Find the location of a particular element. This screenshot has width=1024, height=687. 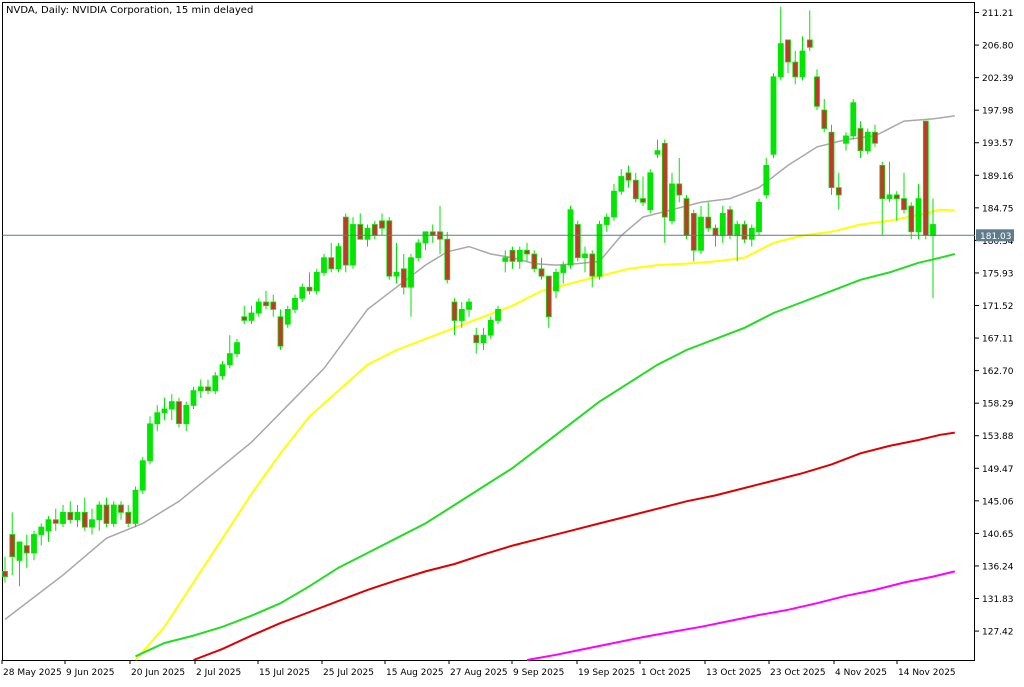

y-tick-label: 136.24 is located at coordinates (998, 567).